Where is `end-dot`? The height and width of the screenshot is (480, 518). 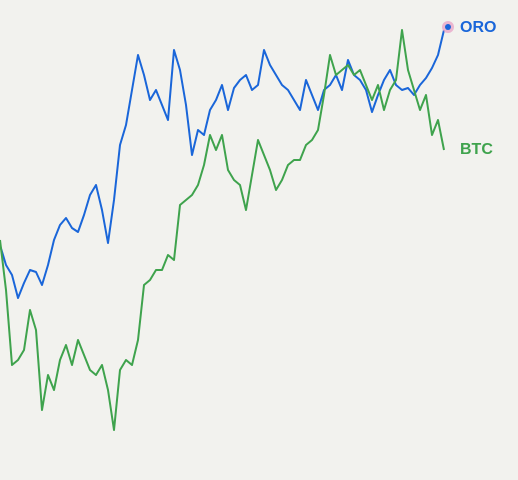
end-dot is located at coordinates (448, 27).